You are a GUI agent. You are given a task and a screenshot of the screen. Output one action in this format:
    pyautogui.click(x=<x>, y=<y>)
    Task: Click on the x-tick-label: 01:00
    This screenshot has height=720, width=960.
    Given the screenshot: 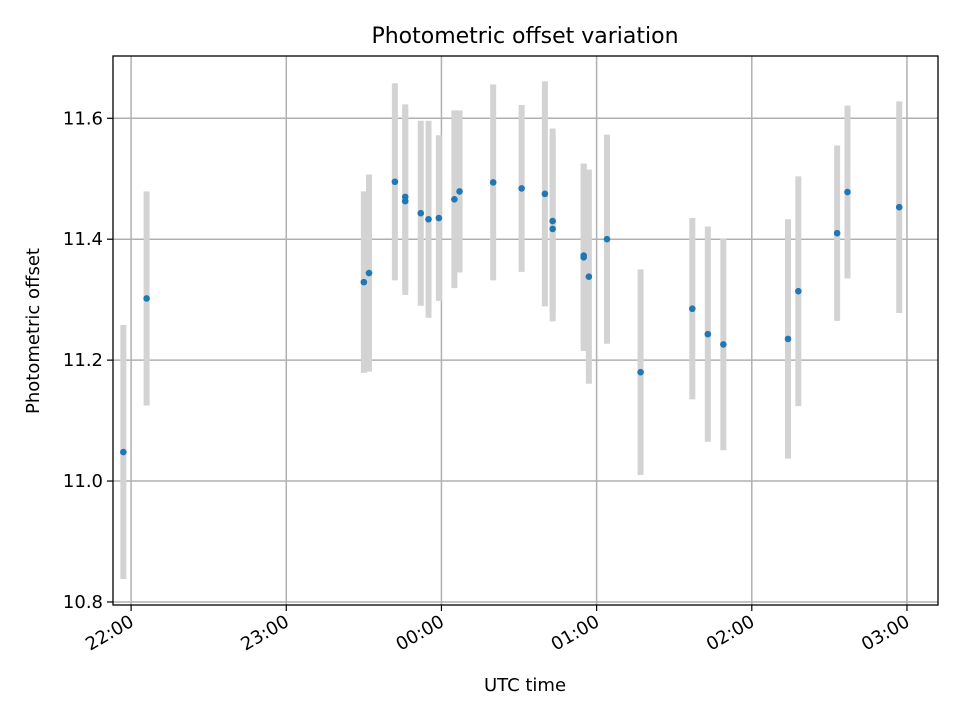 What is the action you would take?
    pyautogui.click(x=575, y=633)
    